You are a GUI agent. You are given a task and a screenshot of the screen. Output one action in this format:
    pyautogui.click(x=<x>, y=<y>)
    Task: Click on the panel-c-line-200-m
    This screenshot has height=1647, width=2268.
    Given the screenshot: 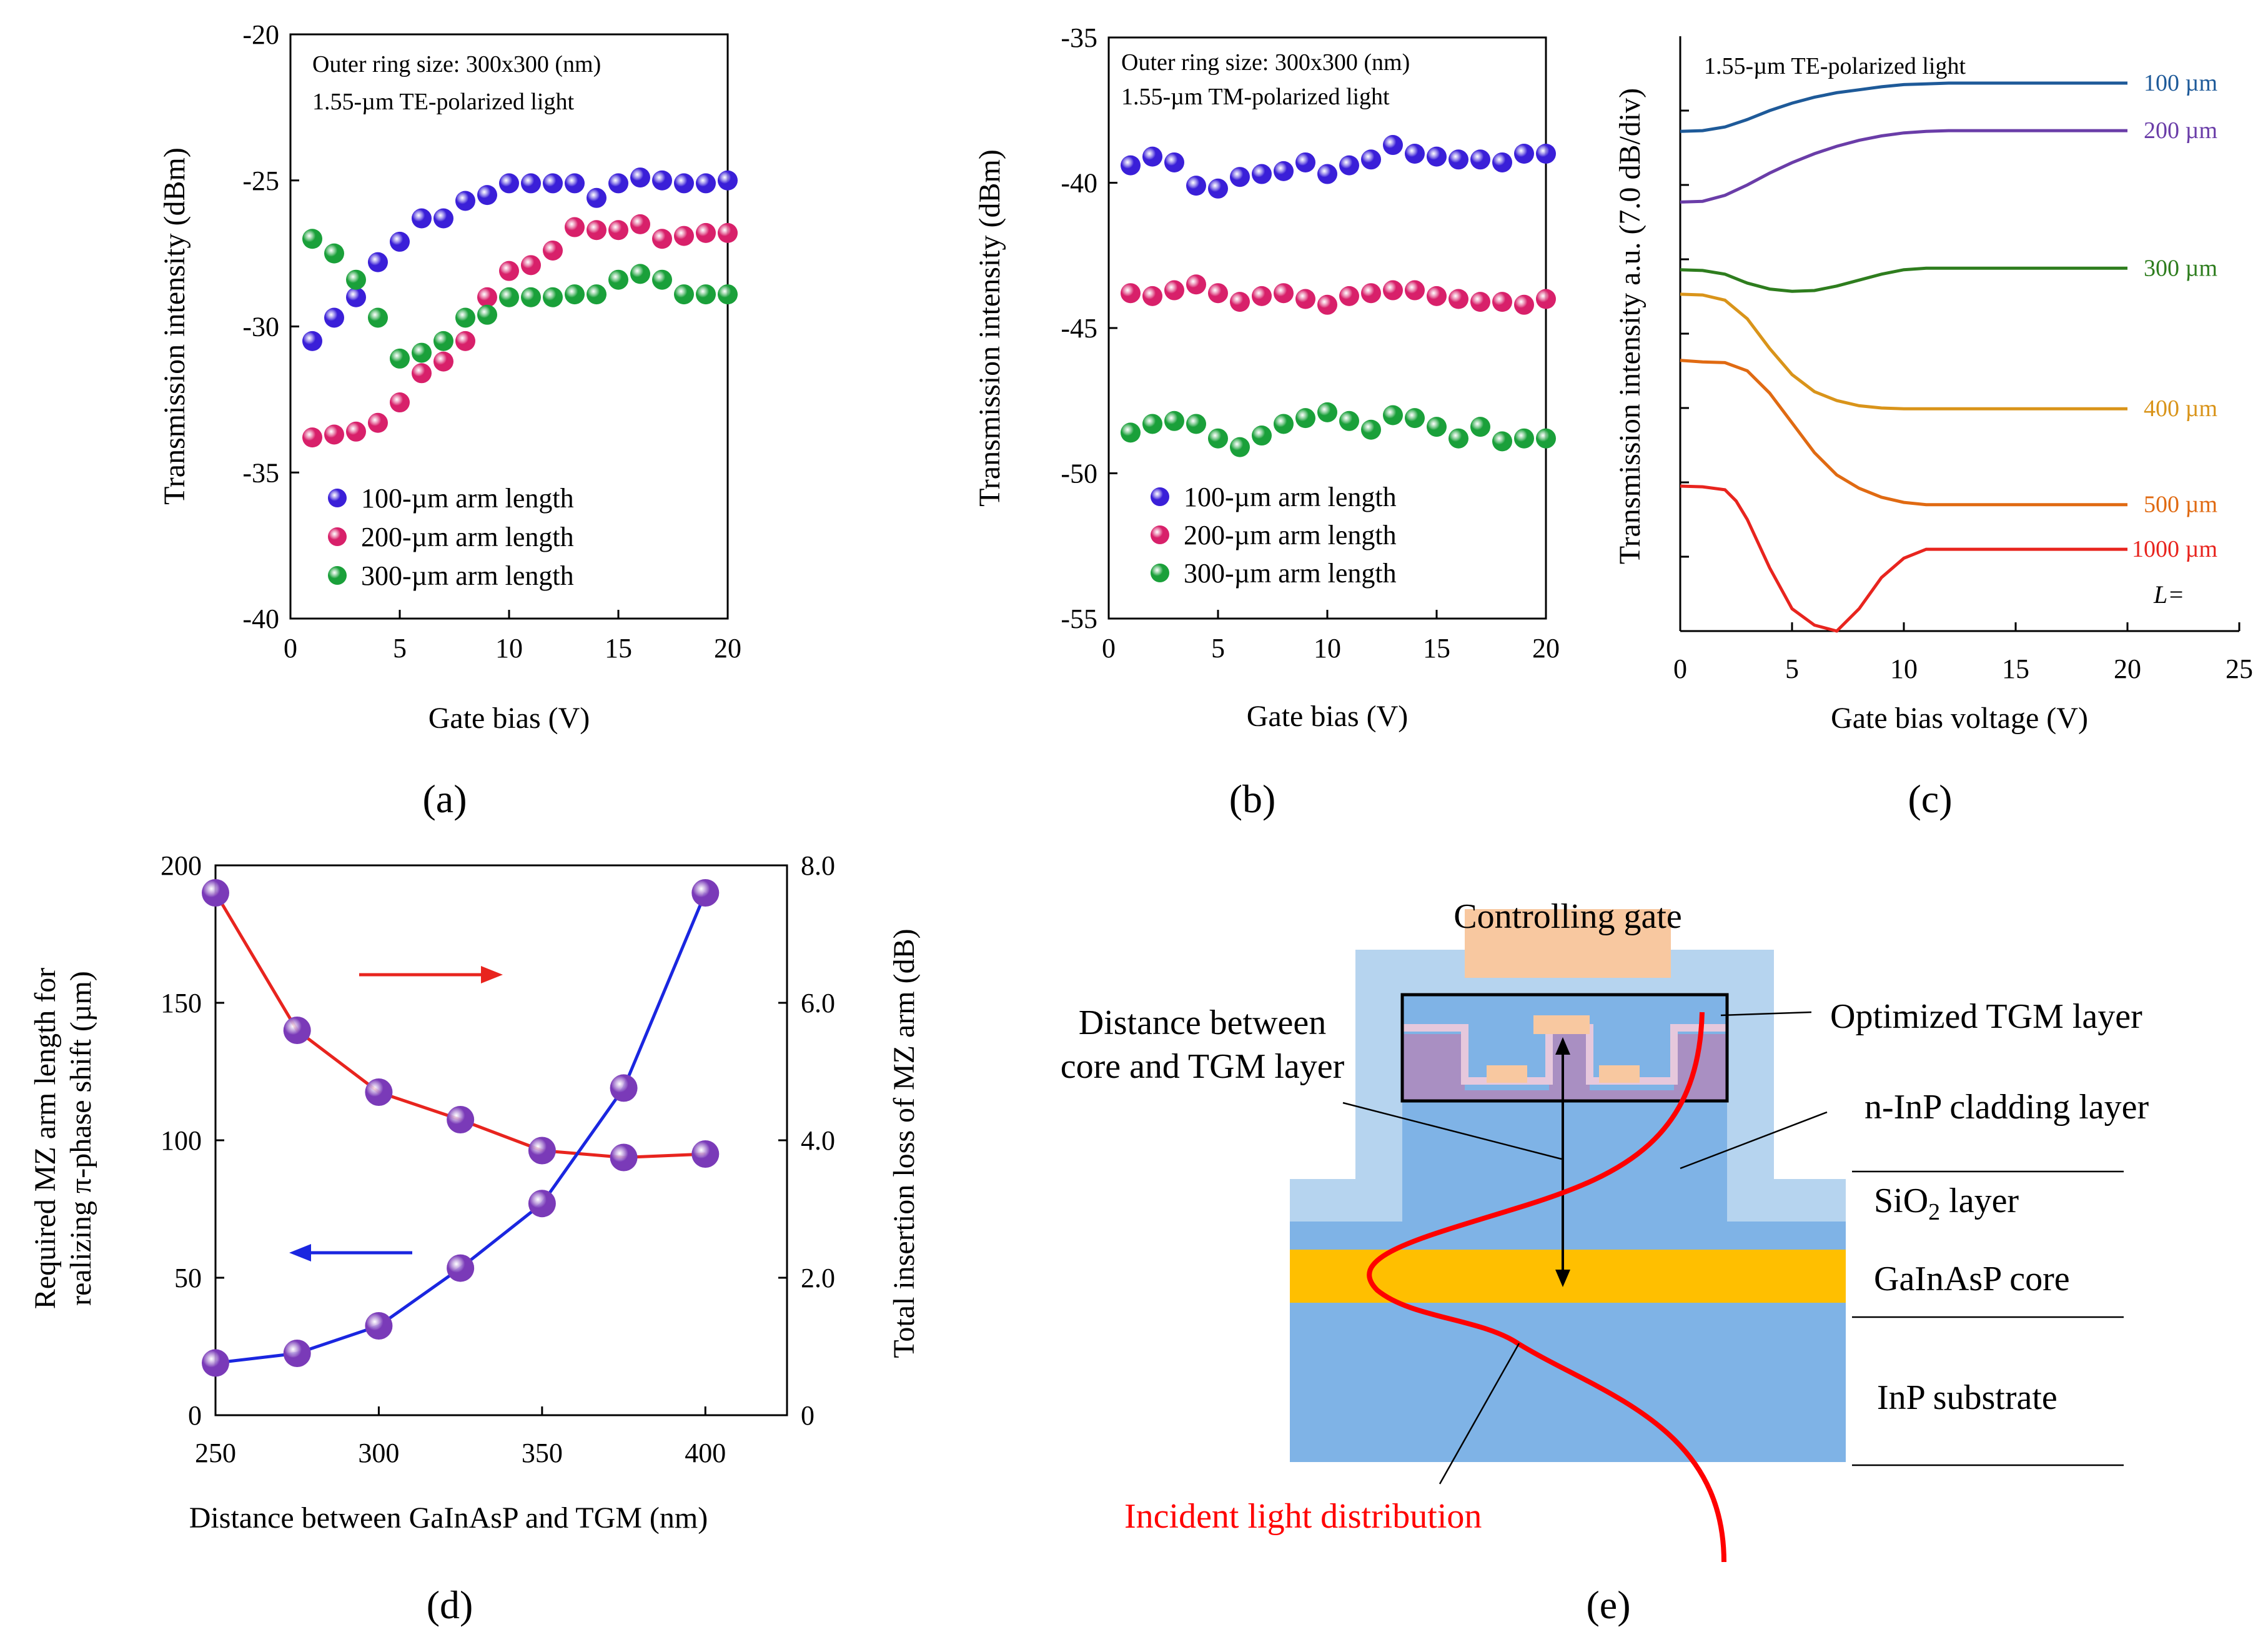 What is the action you would take?
    pyautogui.click(x=1903, y=166)
    